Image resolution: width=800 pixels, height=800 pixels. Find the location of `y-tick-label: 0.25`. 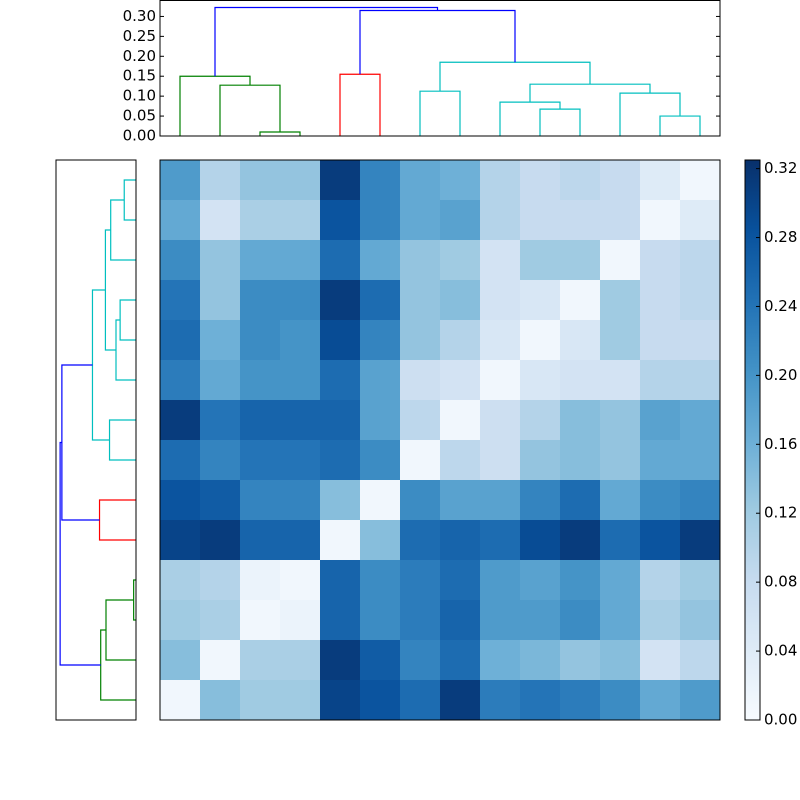

y-tick-label: 0.25 is located at coordinates (139, 36).